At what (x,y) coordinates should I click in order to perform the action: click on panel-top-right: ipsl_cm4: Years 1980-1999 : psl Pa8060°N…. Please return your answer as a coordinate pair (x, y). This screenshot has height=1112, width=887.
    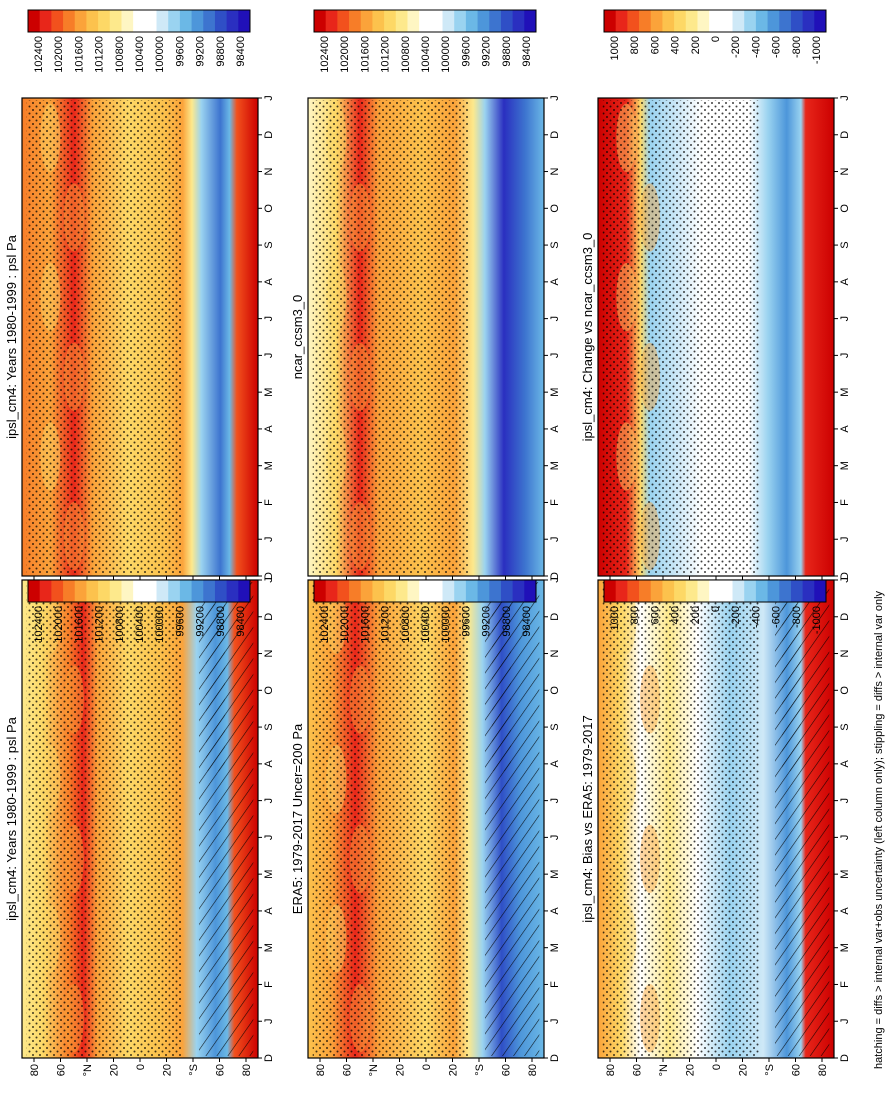
    Looking at the image, I should click on (139, 344).